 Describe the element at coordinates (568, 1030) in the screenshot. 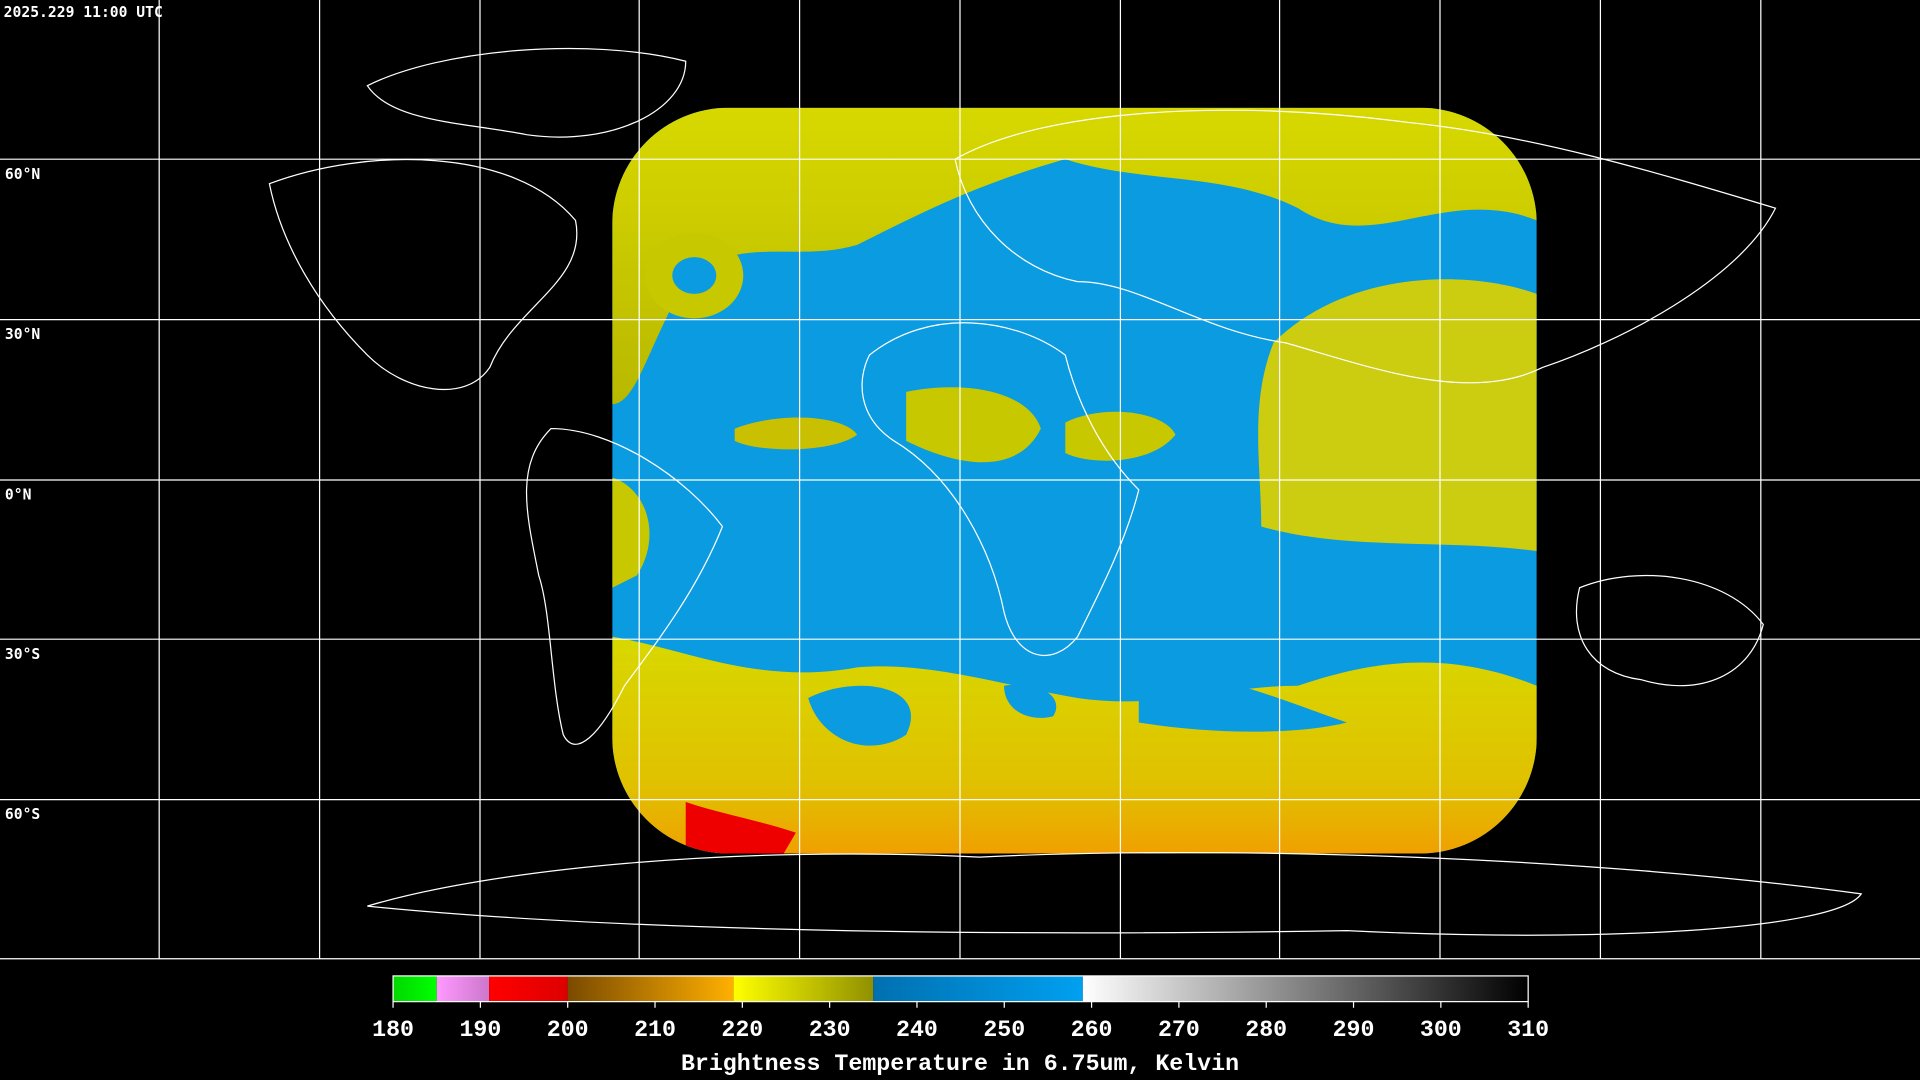

I see `colorbar-tick-label: 200` at that location.